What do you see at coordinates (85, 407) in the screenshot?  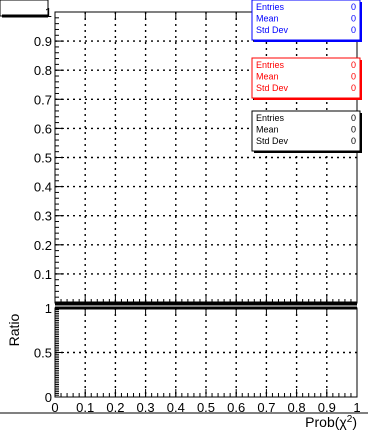 I see `lower-x-tick-label: 0.1` at bounding box center [85, 407].